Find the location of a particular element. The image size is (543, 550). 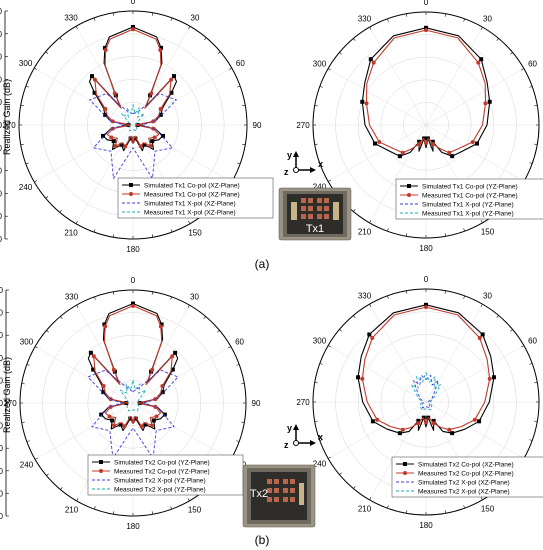

legend-entry: Simulated Tx2 X-pol (YZ-Plane) is located at coordinates (160, 481).